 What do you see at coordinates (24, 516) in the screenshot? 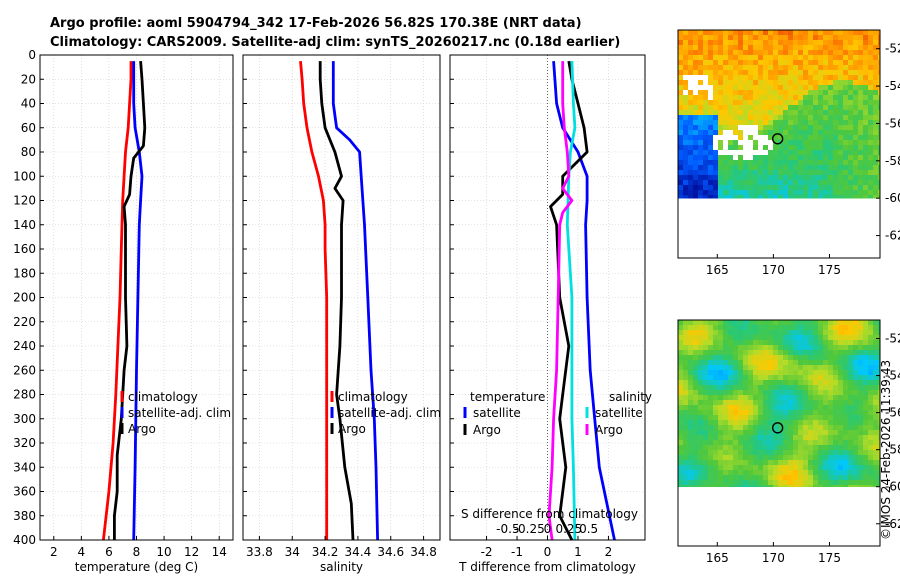
I see `y-tick-label: 380` at bounding box center [24, 516].